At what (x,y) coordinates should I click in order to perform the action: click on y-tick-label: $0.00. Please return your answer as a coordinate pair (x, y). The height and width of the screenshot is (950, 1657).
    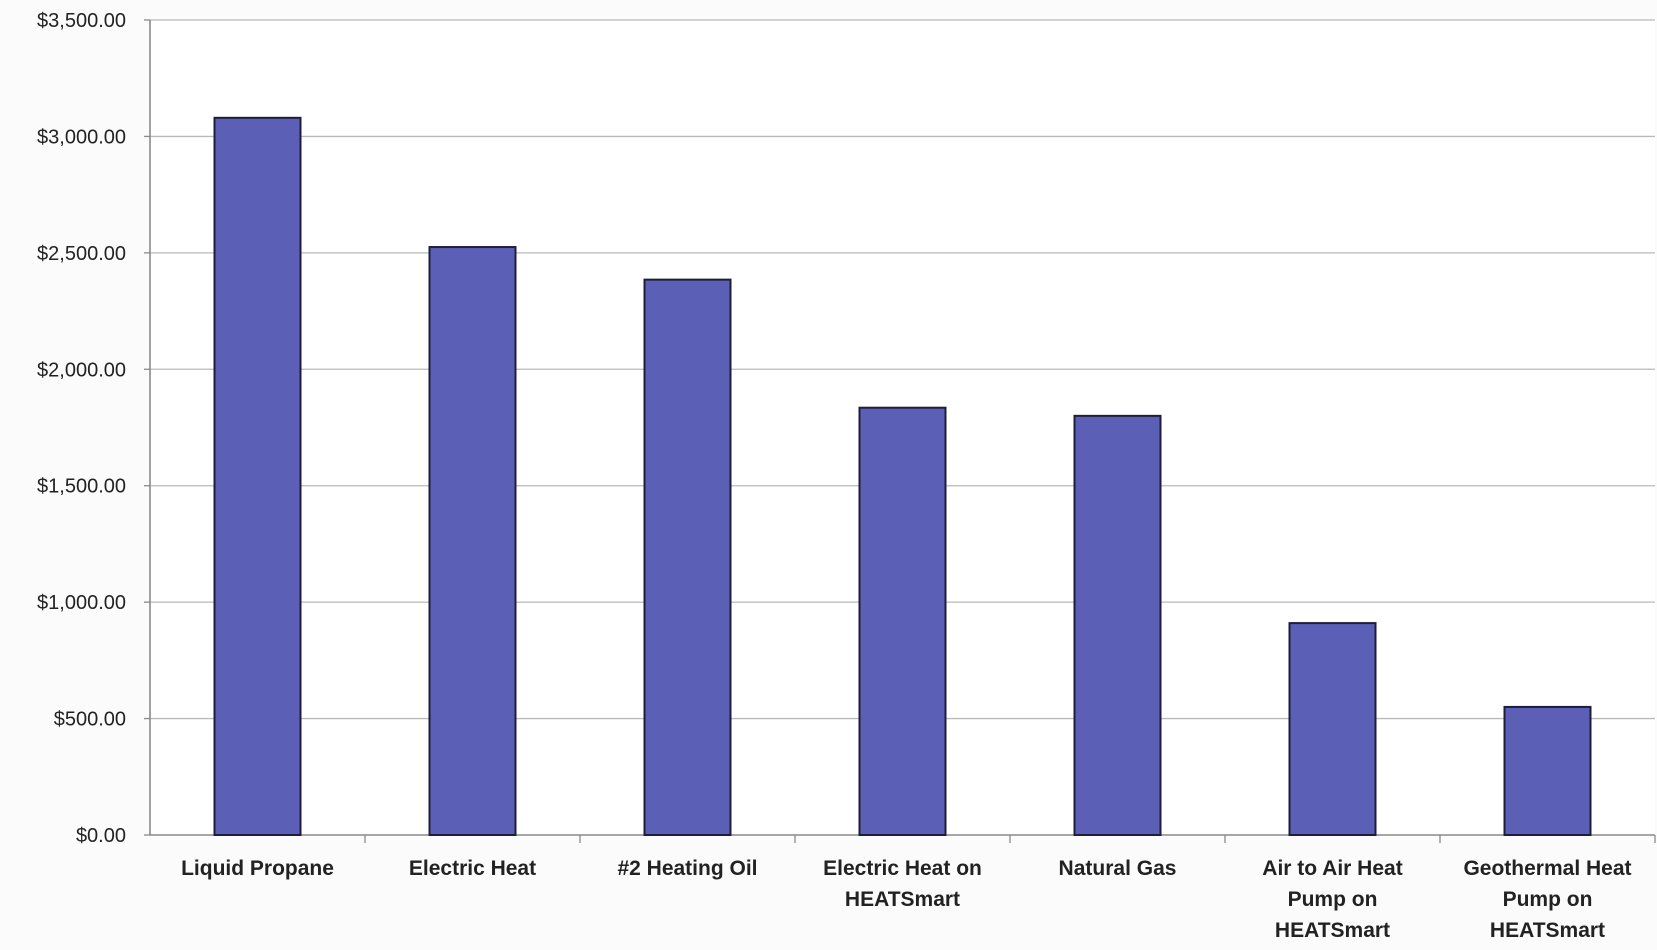
    Looking at the image, I should click on (101, 836).